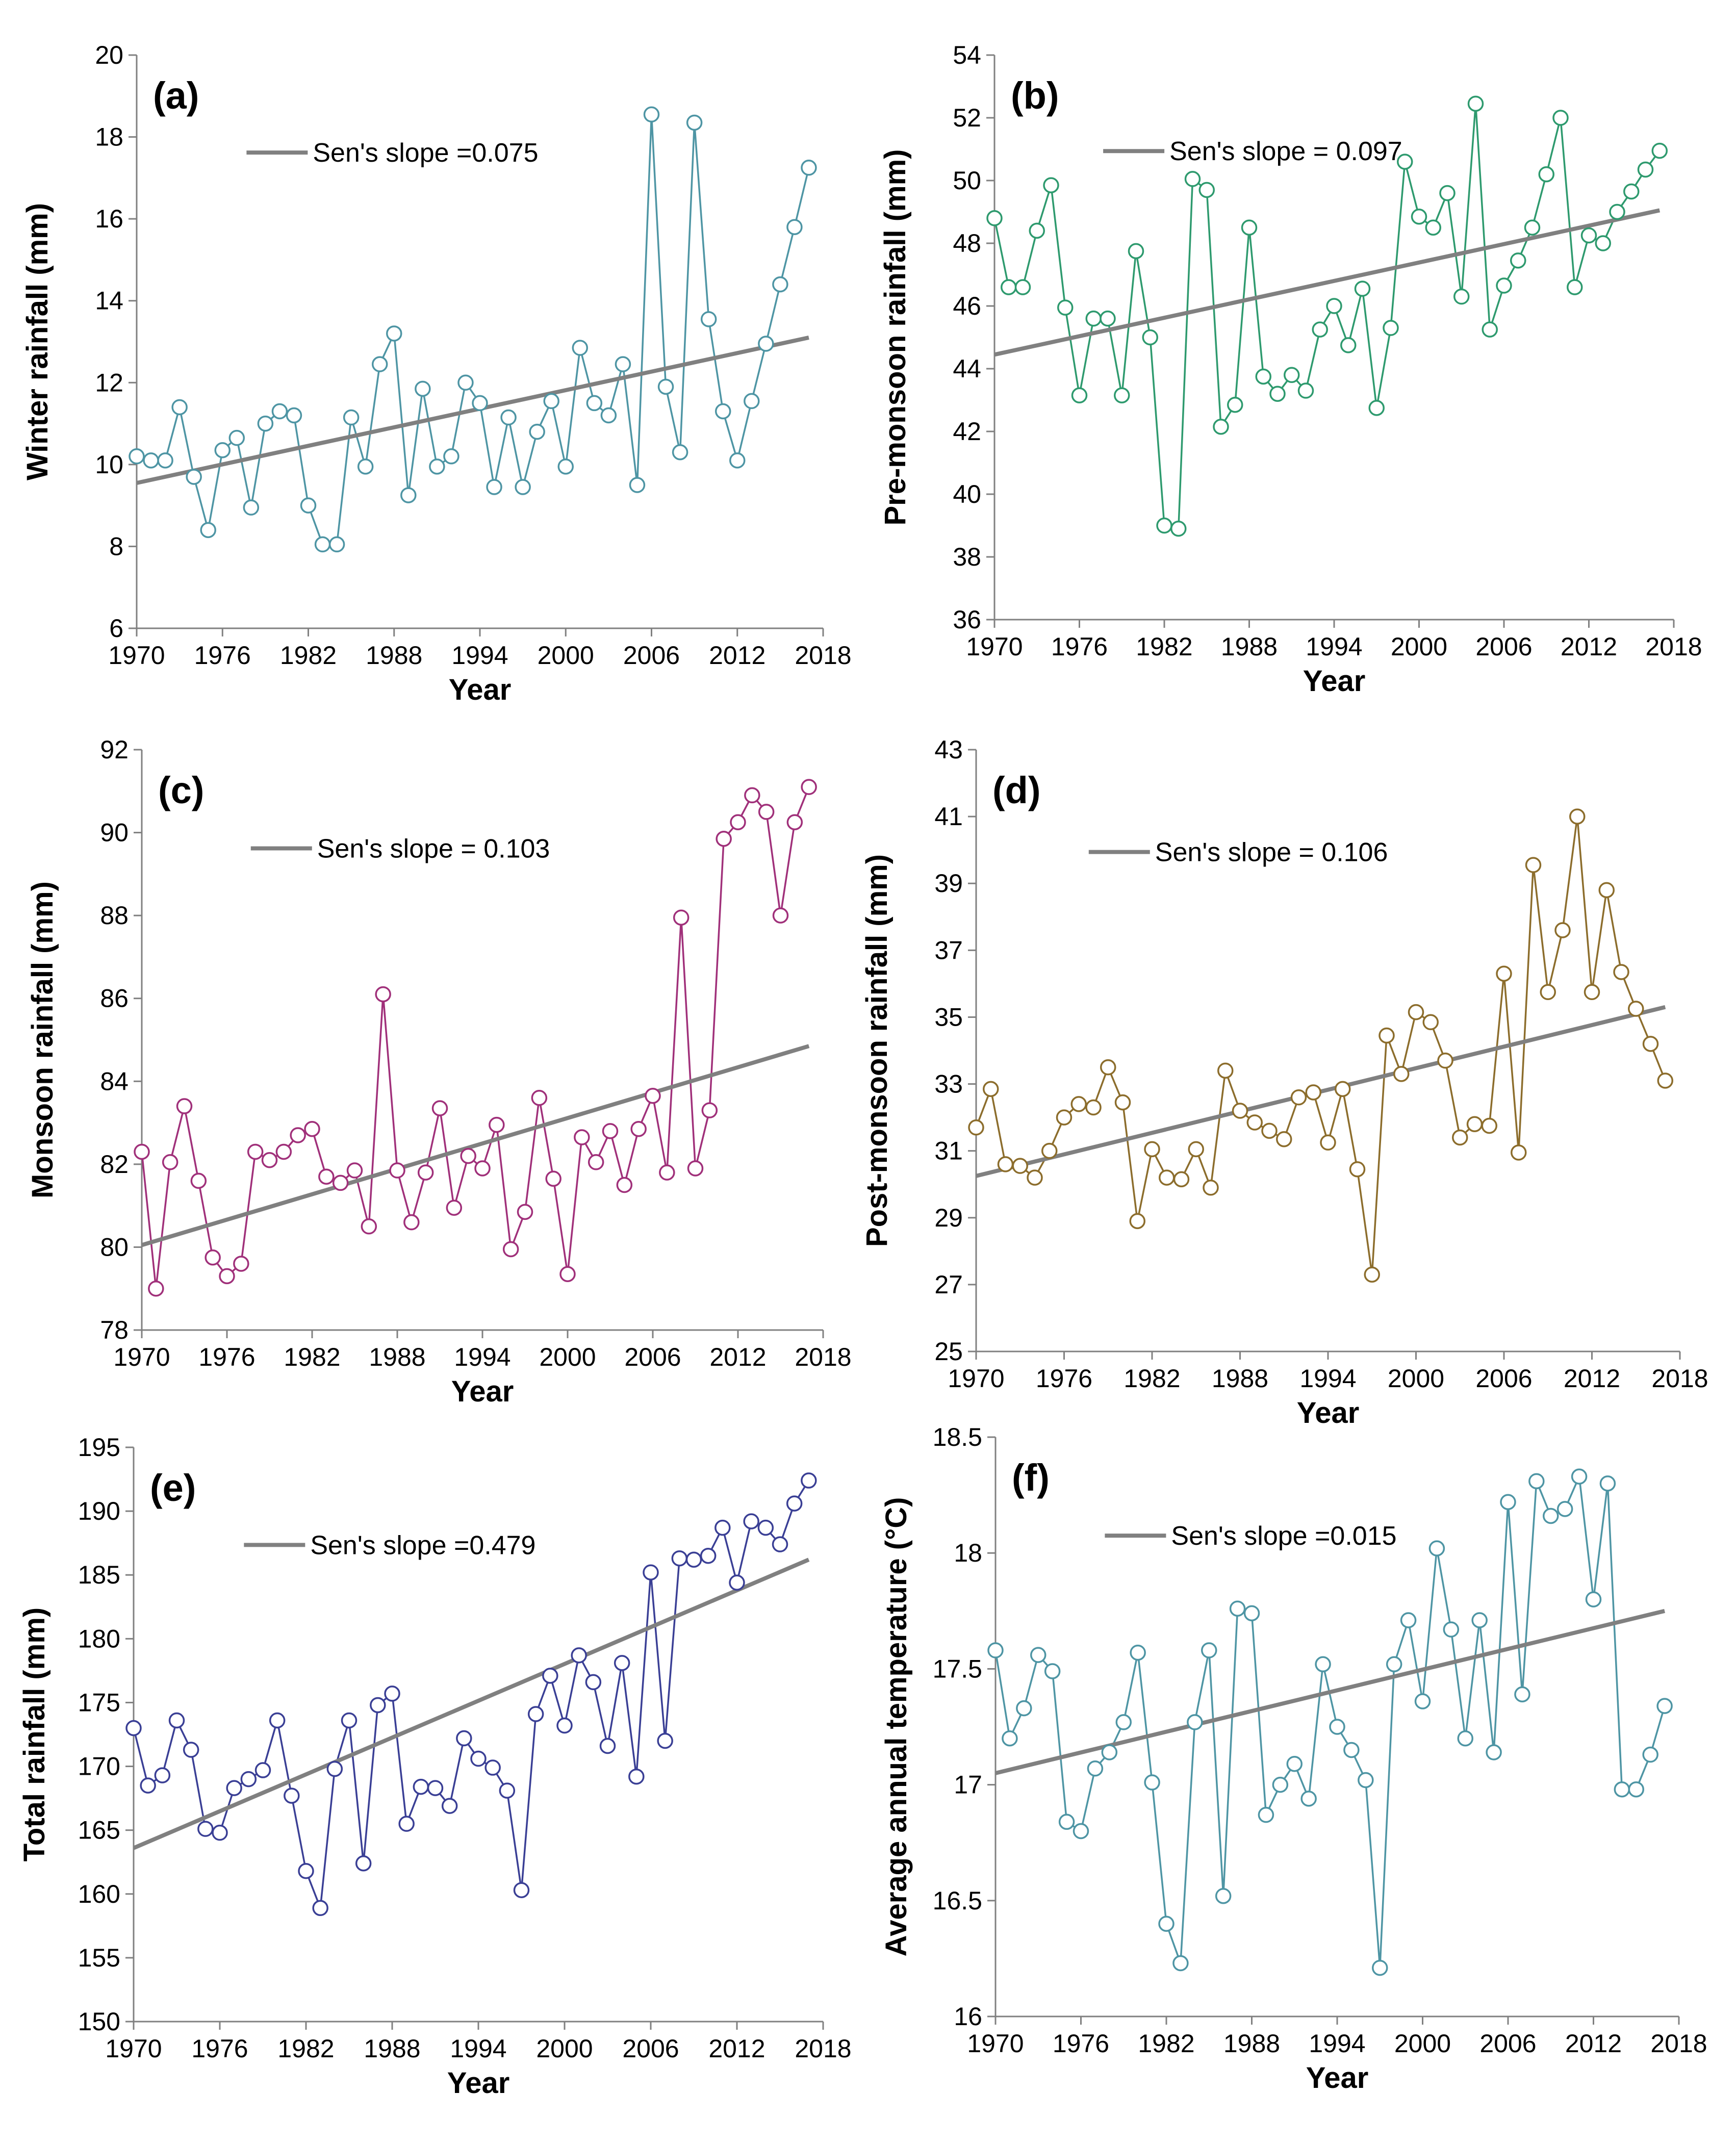 This screenshot has height=2145, width=1736. I want to click on x-tick-label: 1988, so click(1240, 1378).